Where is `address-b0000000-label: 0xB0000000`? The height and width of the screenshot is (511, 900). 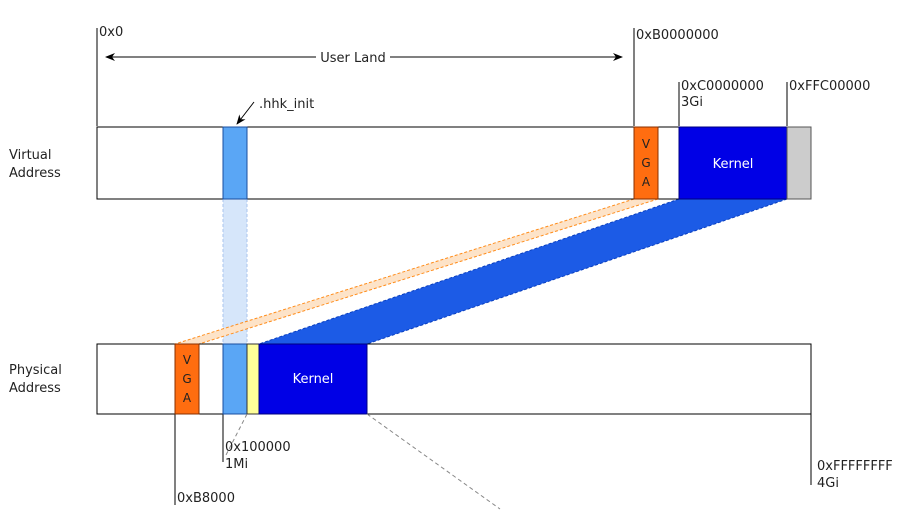
address-b0000000-label: 0xB0000000 is located at coordinates (677, 35).